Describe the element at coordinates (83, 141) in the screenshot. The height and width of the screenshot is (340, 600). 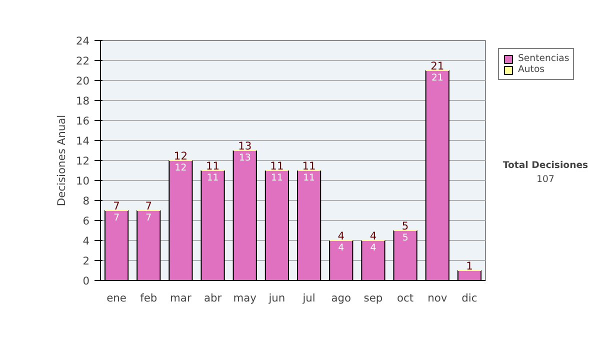
I see `y-tick-label: 14` at that location.